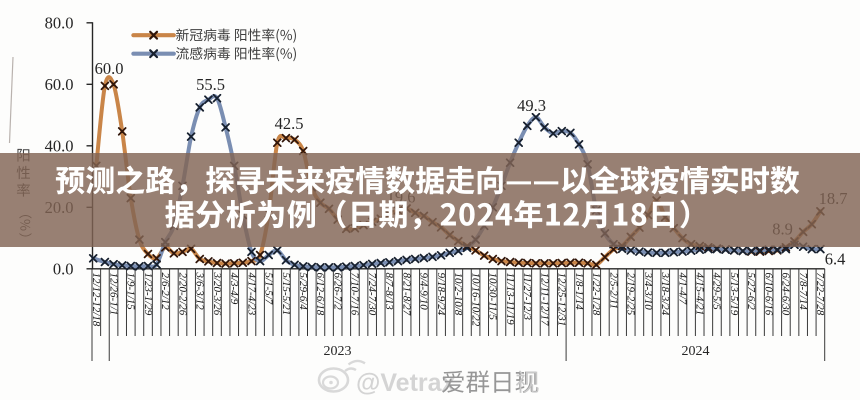  What do you see at coordinates (200, 291) in the screenshot?
I see `svg-text: 3/6-3/12` at bounding box center [200, 291].